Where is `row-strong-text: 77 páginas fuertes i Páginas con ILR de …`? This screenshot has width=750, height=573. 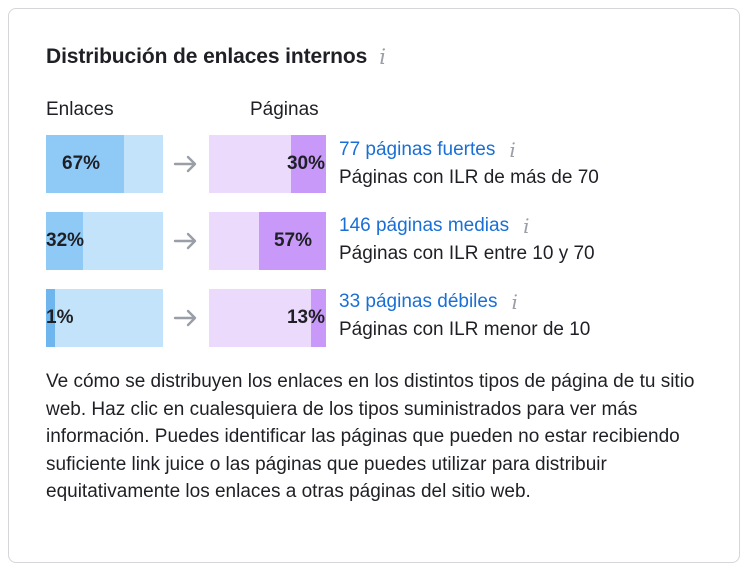 row-strong-text: 77 páginas fuertes i Páginas con ILR de … is located at coordinates (469, 164).